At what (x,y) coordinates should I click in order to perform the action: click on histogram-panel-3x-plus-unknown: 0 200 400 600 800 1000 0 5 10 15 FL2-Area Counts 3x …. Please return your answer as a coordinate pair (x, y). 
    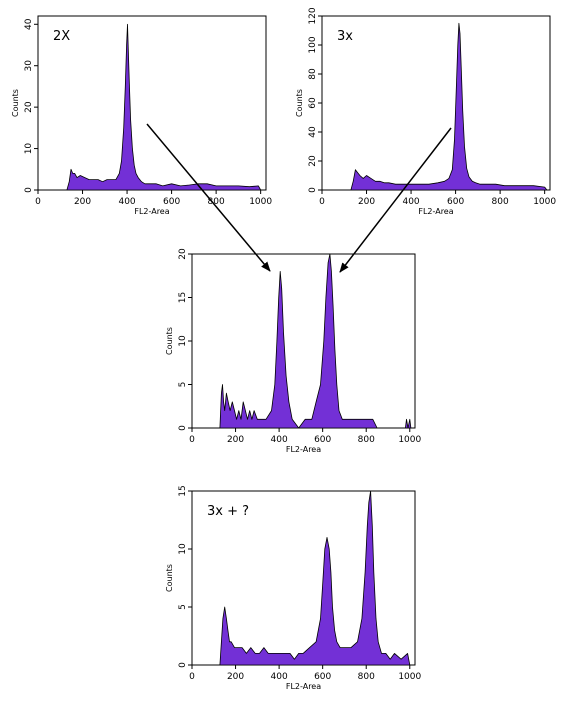
    Looking at the image, I should click on (293, 588).